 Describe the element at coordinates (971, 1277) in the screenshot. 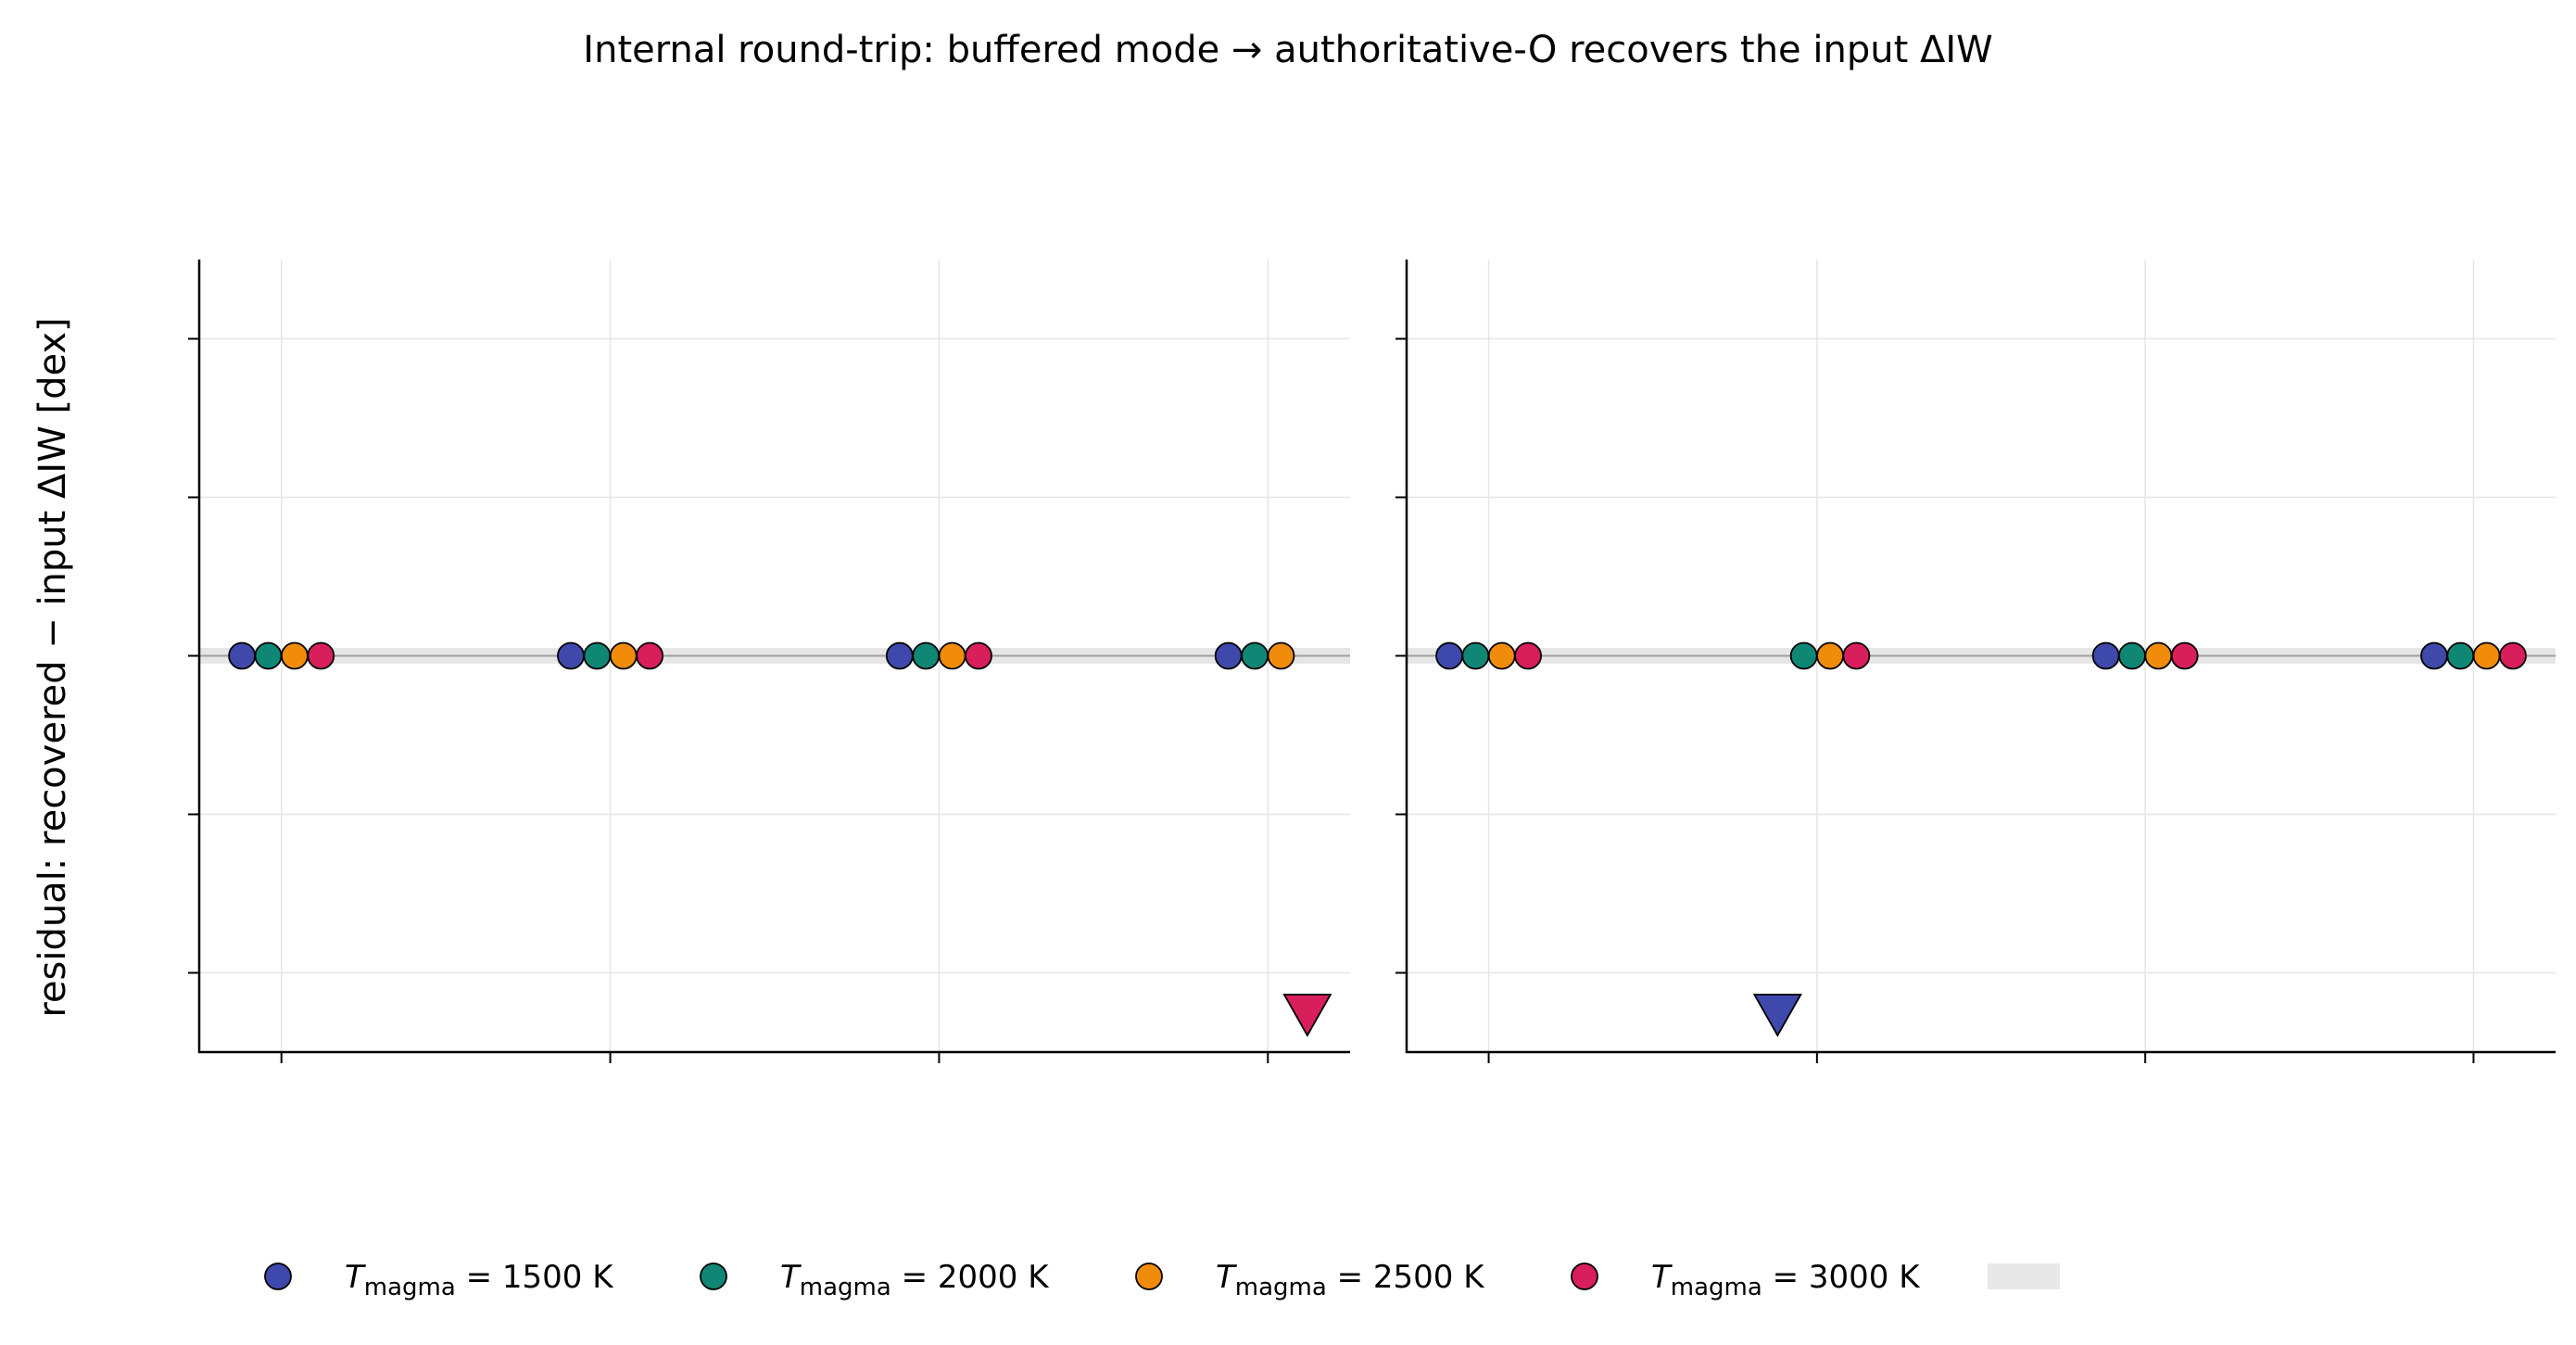

I see `legend-value: = 2000 K` at that location.